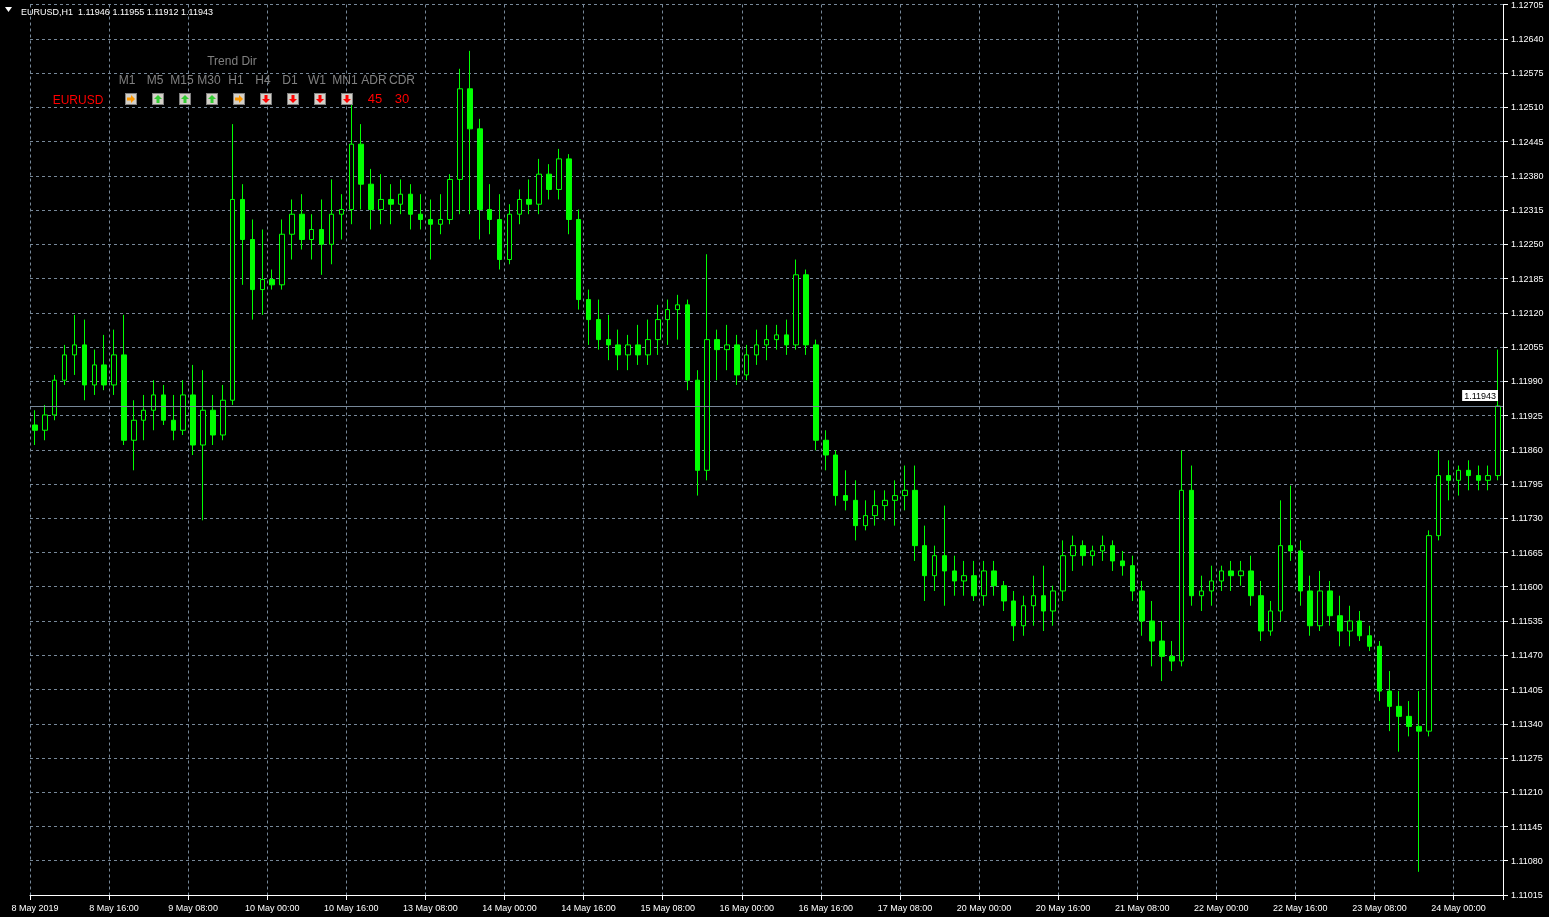 This screenshot has height=917, width=1549. What do you see at coordinates (984, 907) in the screenshot?
I see `x-tick-label: 20 May 00:00` at bounding box center [984, 907].